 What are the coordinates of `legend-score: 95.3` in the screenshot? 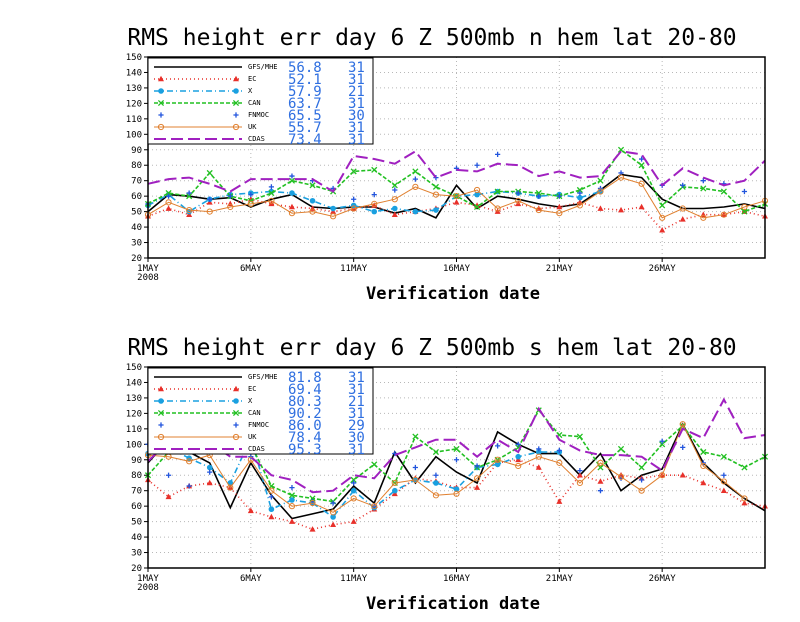 It's located at (305, 450).